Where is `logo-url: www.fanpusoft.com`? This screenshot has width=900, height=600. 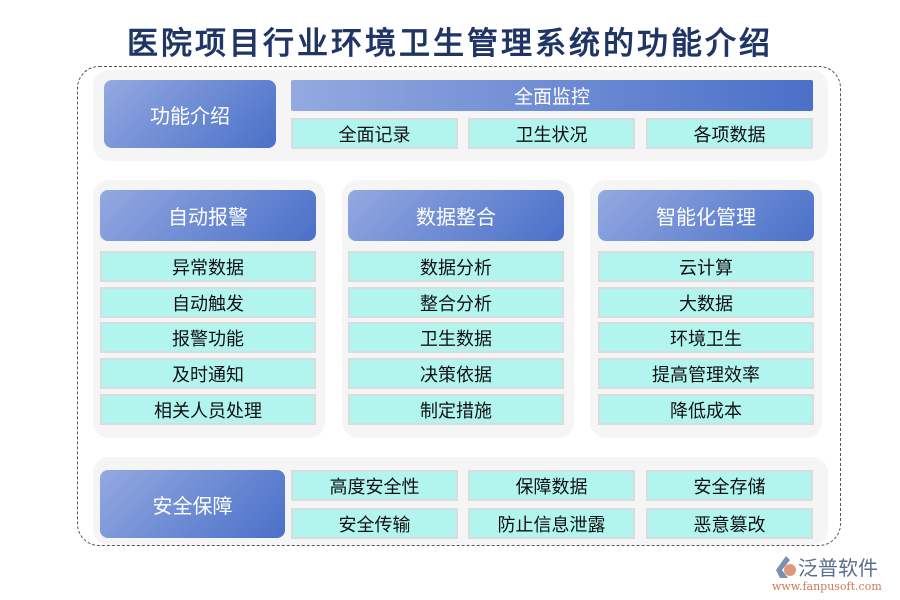 logo-url: www.fanpusoft.com is located at coordinates (827, 586).